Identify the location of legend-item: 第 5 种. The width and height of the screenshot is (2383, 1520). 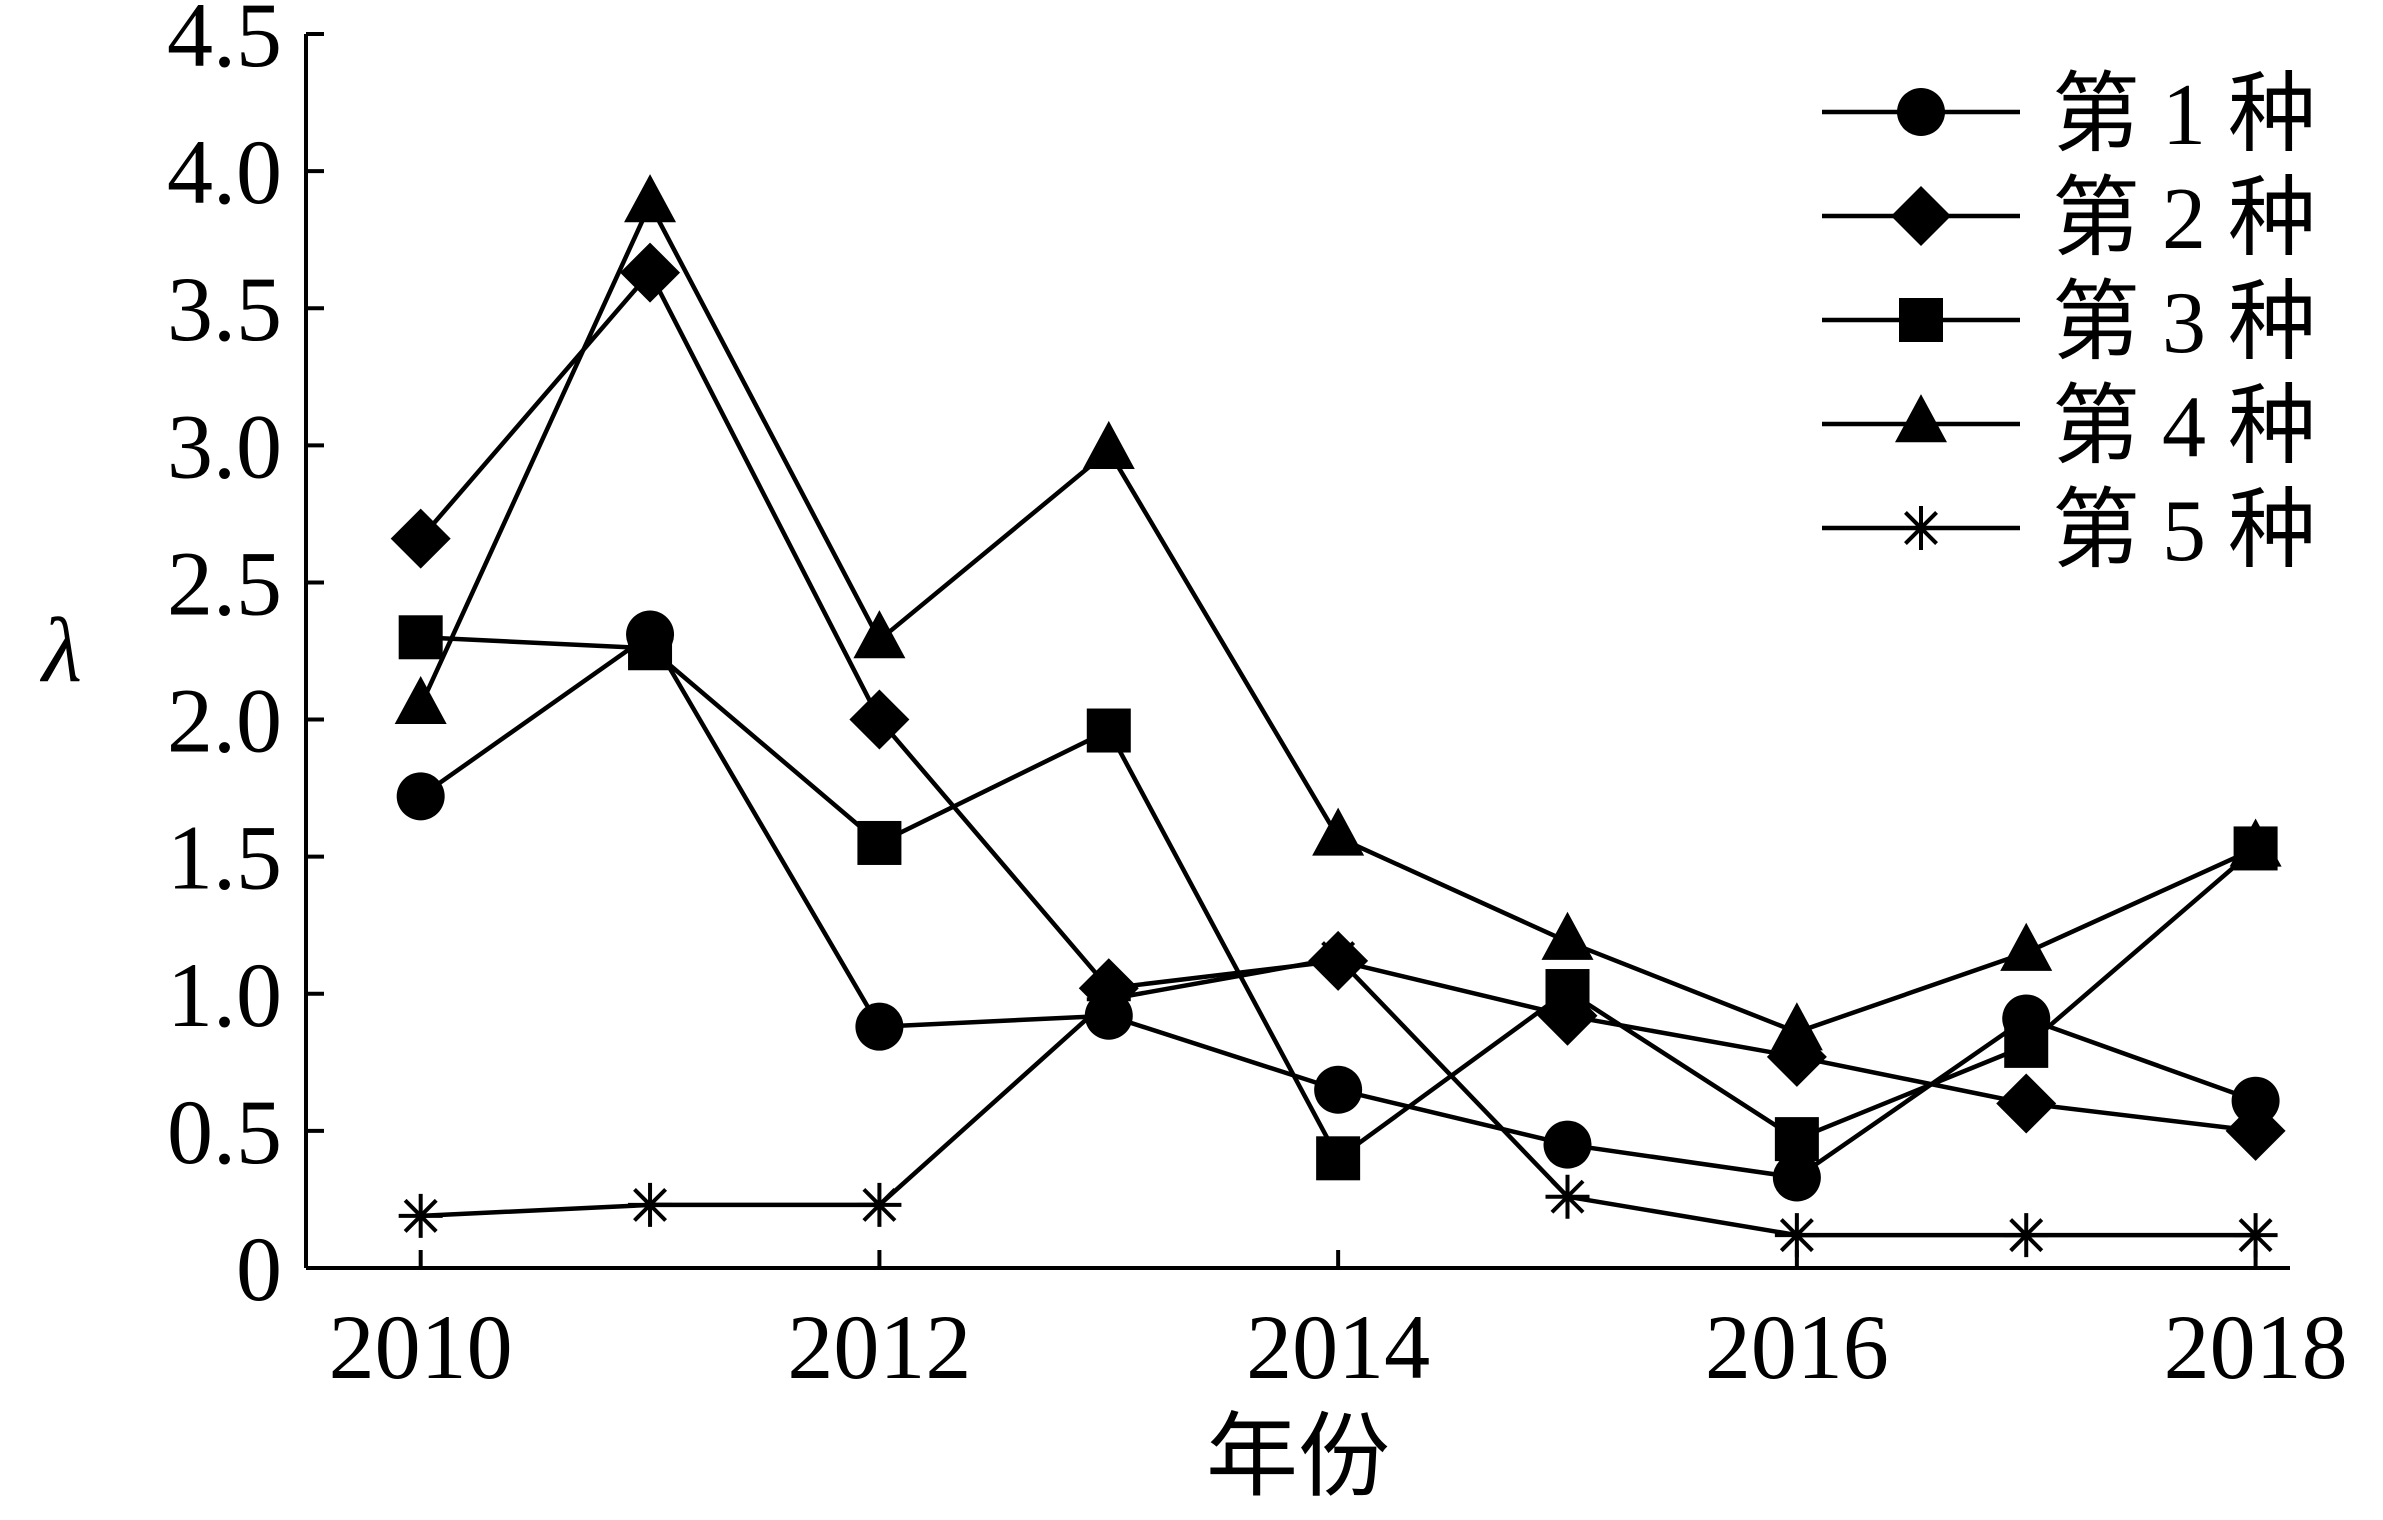
(2069, 531).